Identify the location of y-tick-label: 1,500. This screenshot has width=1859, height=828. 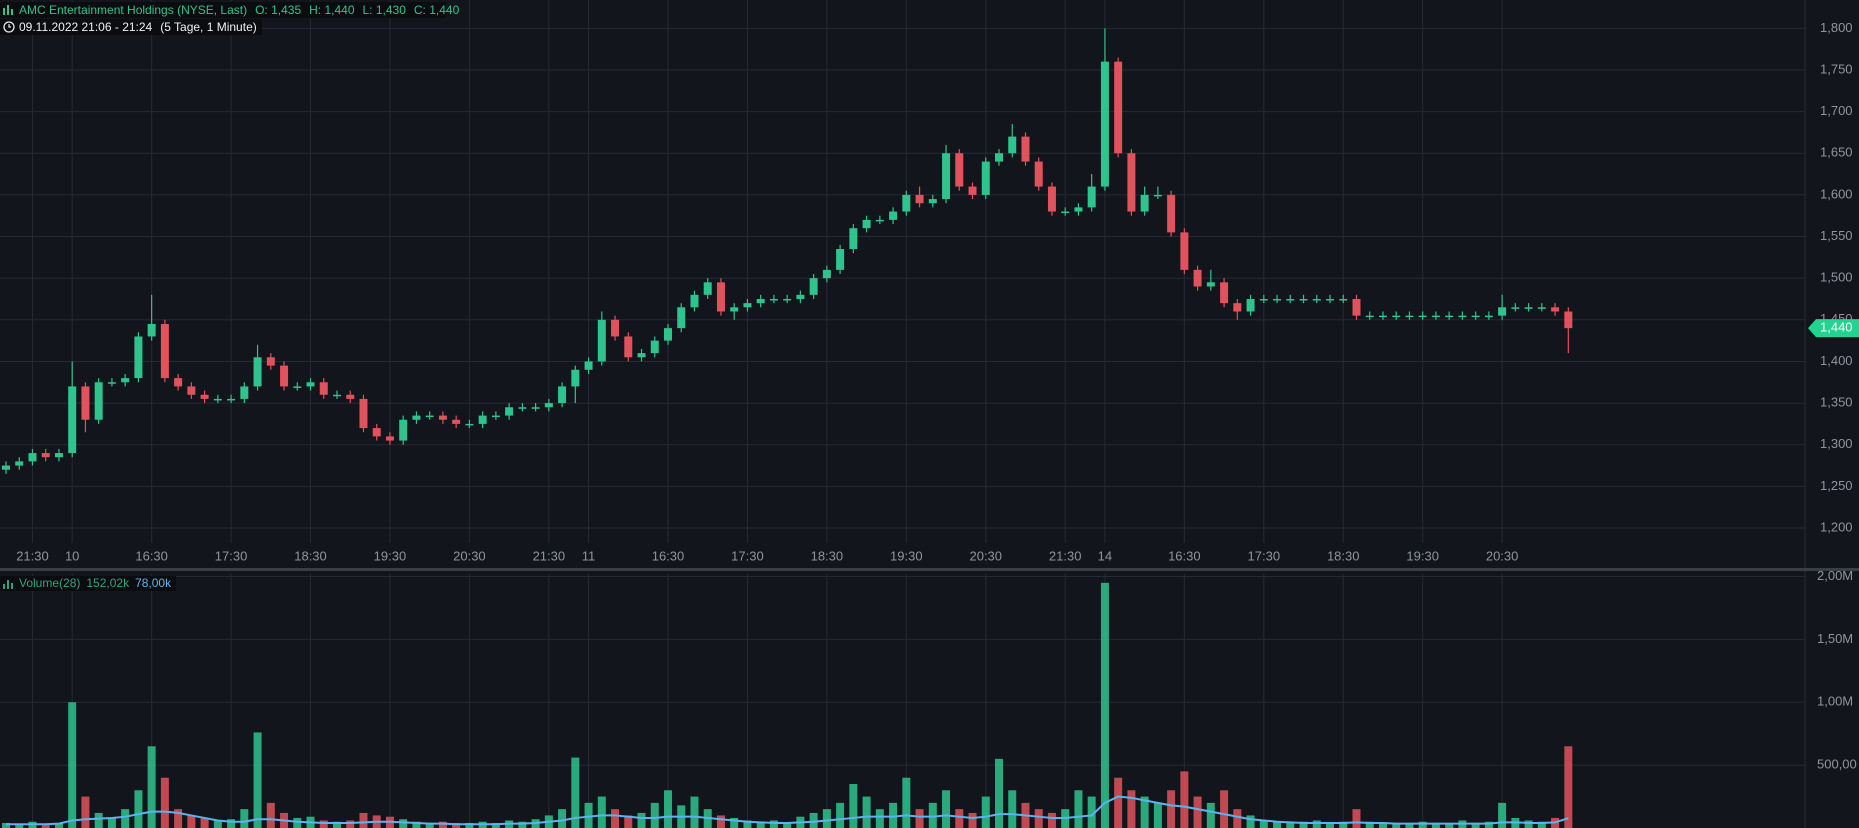
(1836, 277).